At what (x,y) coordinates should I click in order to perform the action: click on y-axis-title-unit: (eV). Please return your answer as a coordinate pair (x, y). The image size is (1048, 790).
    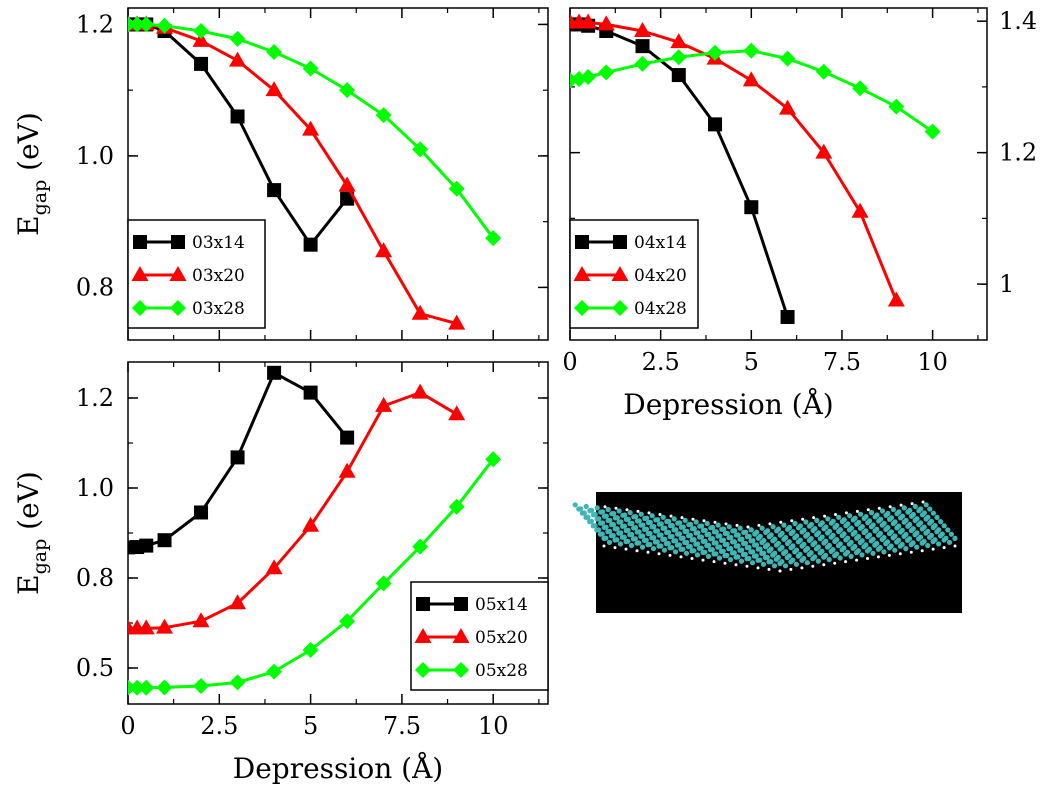
    Looking at the image, I should click on (28, 505).